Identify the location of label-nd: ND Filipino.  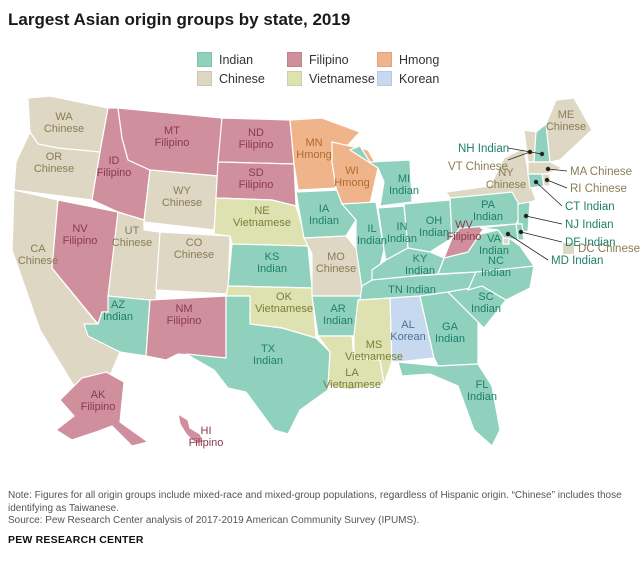
(256, 139).